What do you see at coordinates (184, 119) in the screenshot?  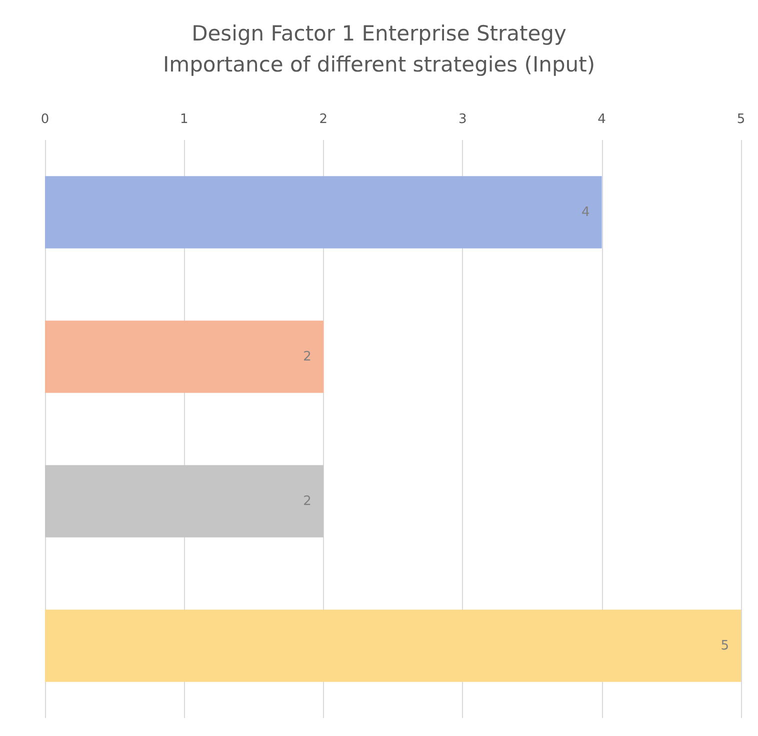 I see `x-tick-label: 1` at bounding box center [184, 119].